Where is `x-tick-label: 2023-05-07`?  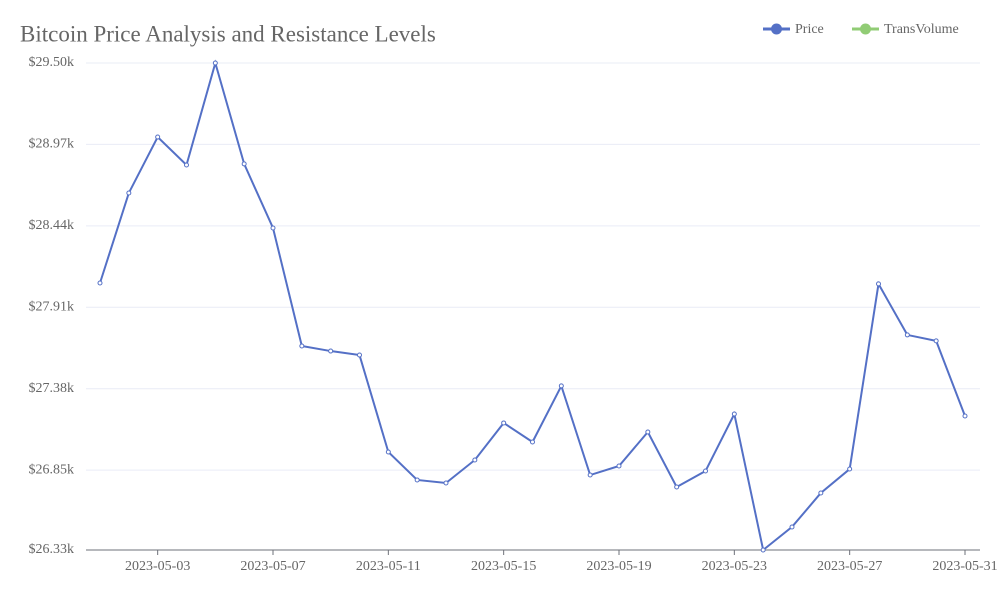 x-tick-label: 2023-05-07 is located at coordinates (272, 566).